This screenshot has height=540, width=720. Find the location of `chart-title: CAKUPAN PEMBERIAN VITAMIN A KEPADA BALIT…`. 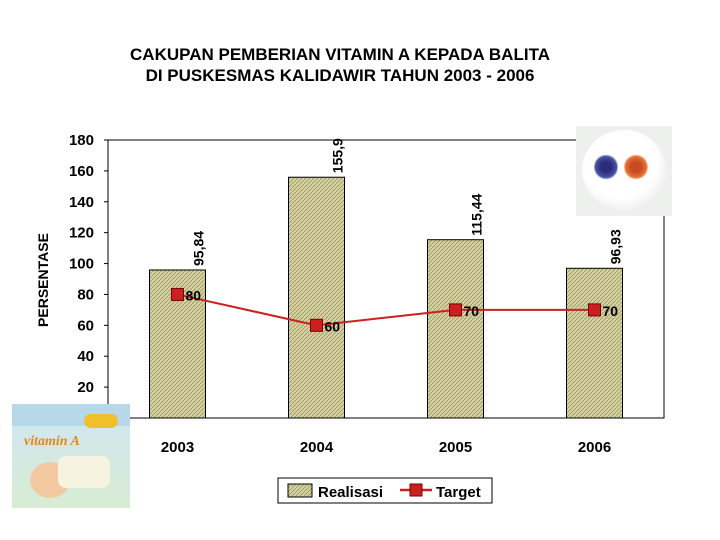

chart-title: CAKUPAN PEMBERIAN VITAMIN A KEPADA BALIT… is located at coordinates (340, 65).